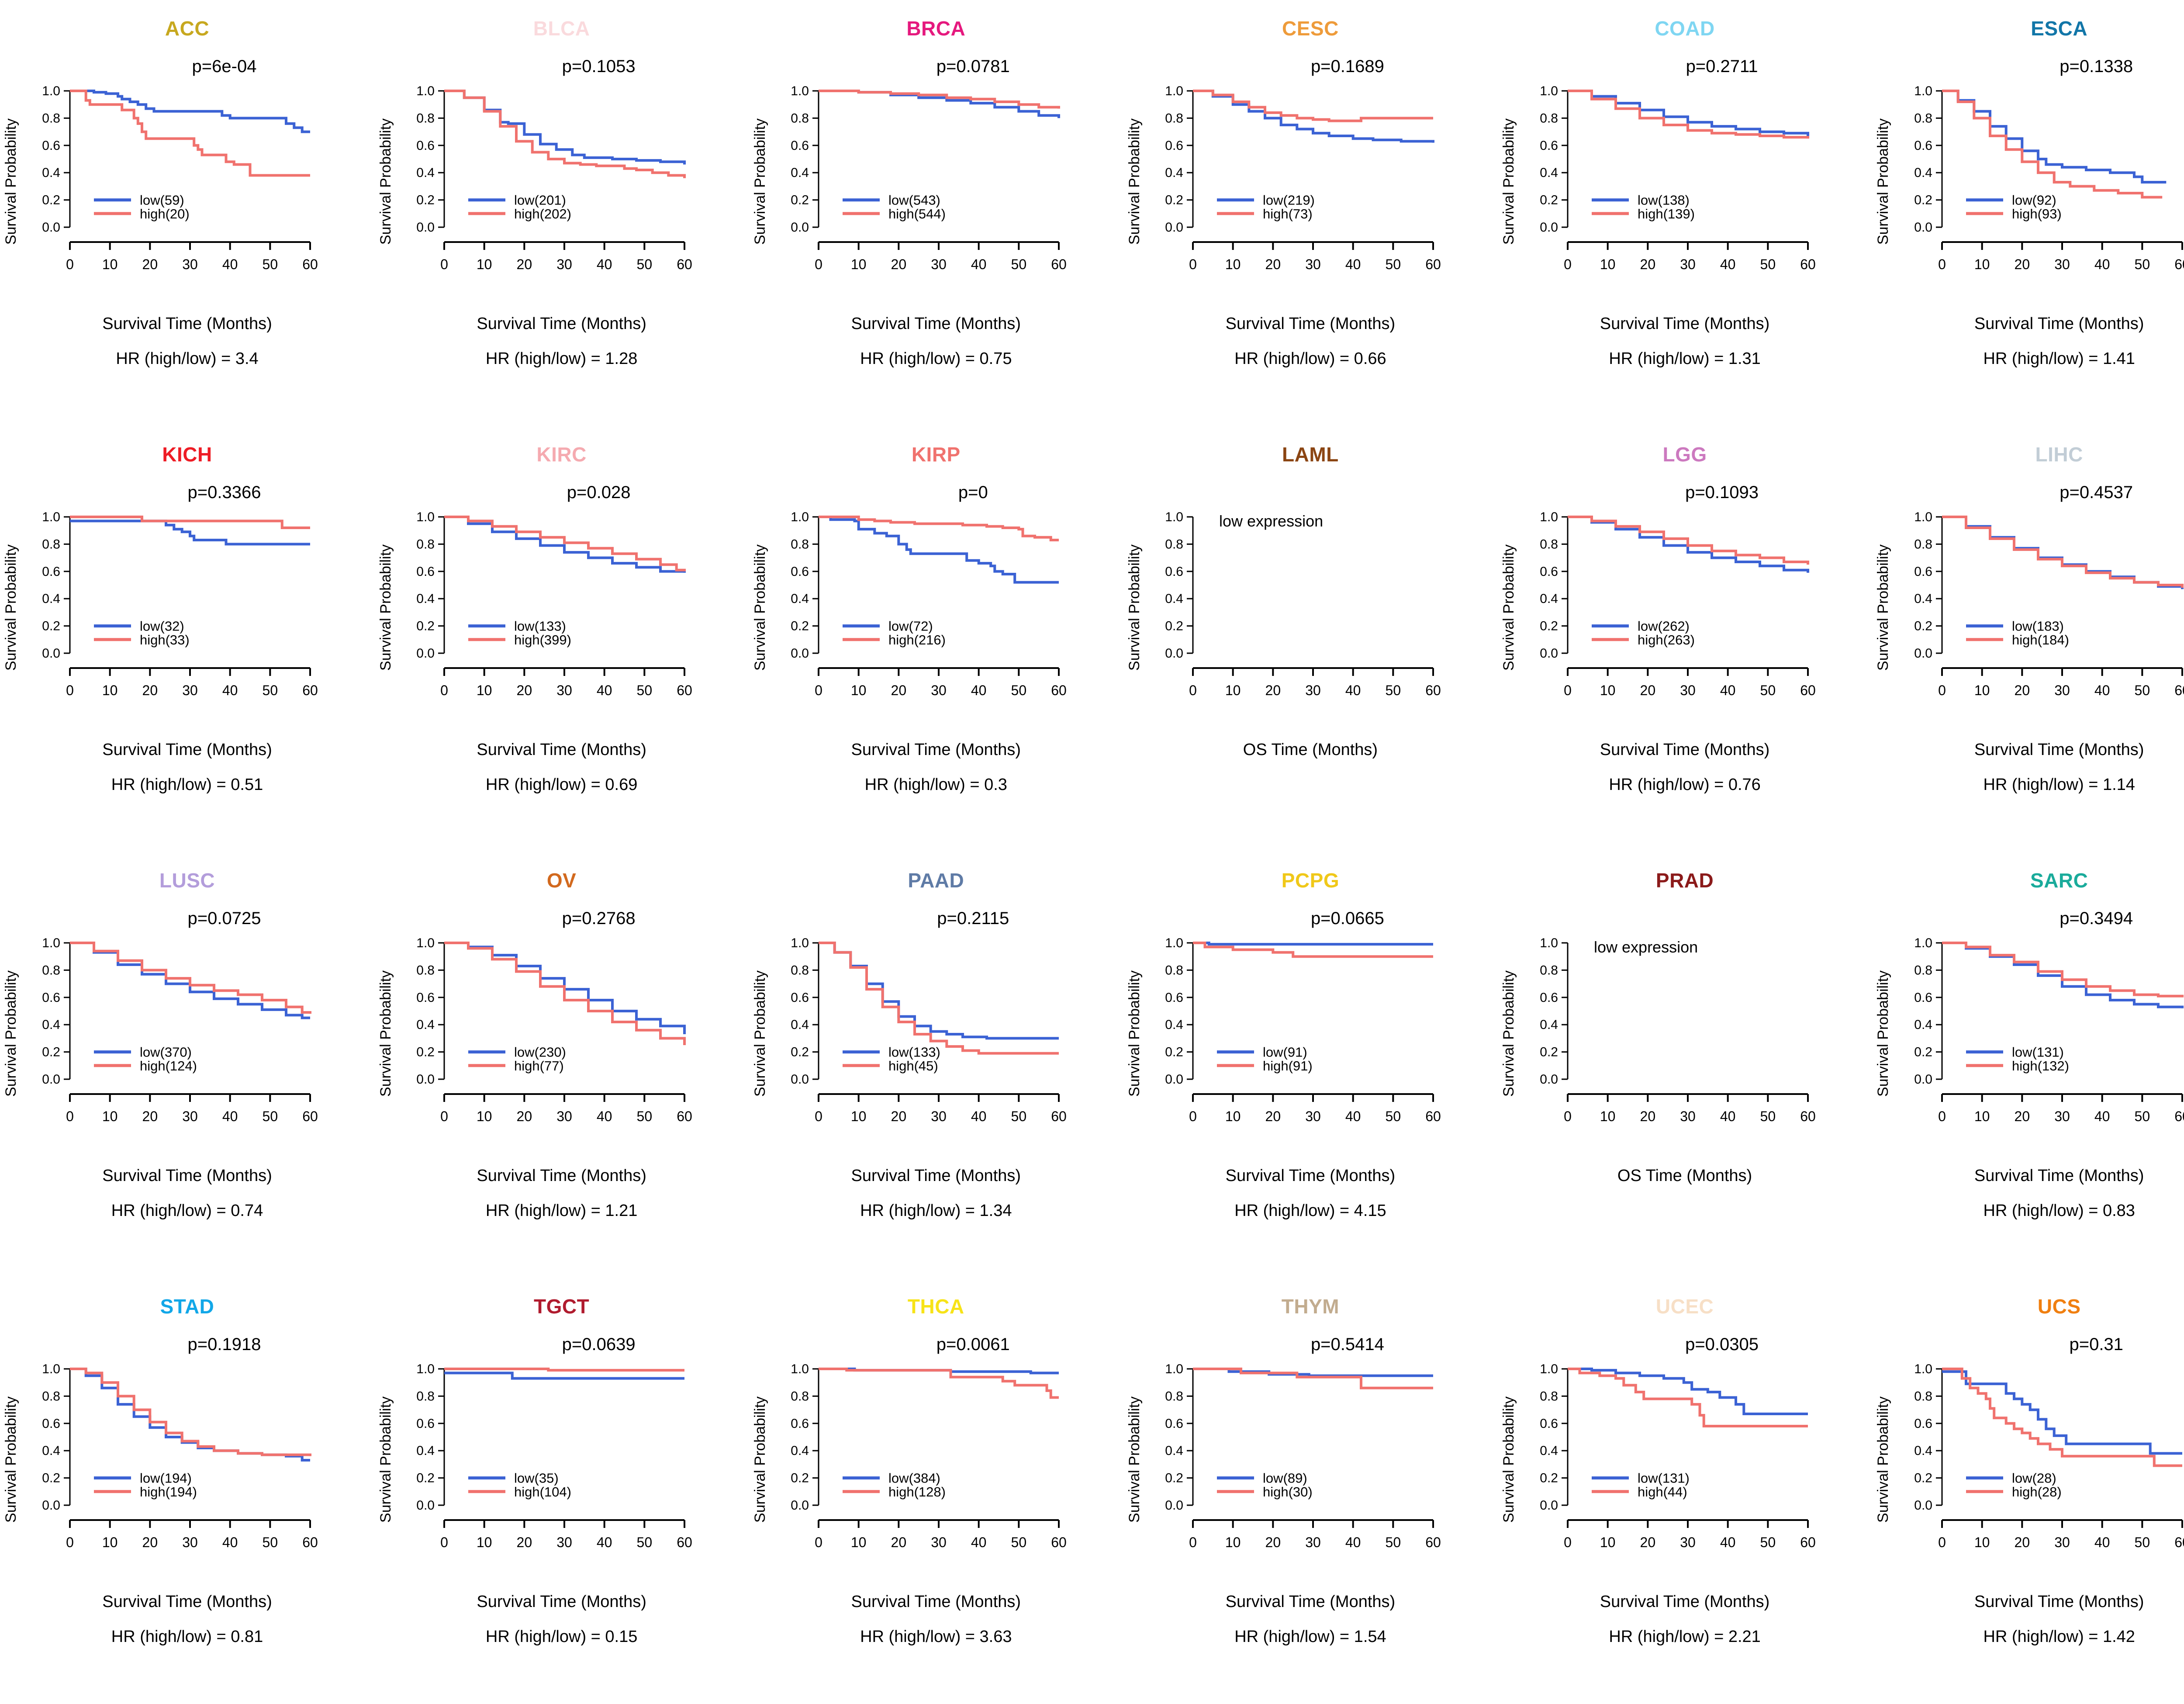 Image resolution: width=2184 pixels, height=1704 pixels. Describe the element at coordinates (1288, 1066) in the screenshot. I see `legend-label-high: high(91)` at that location.